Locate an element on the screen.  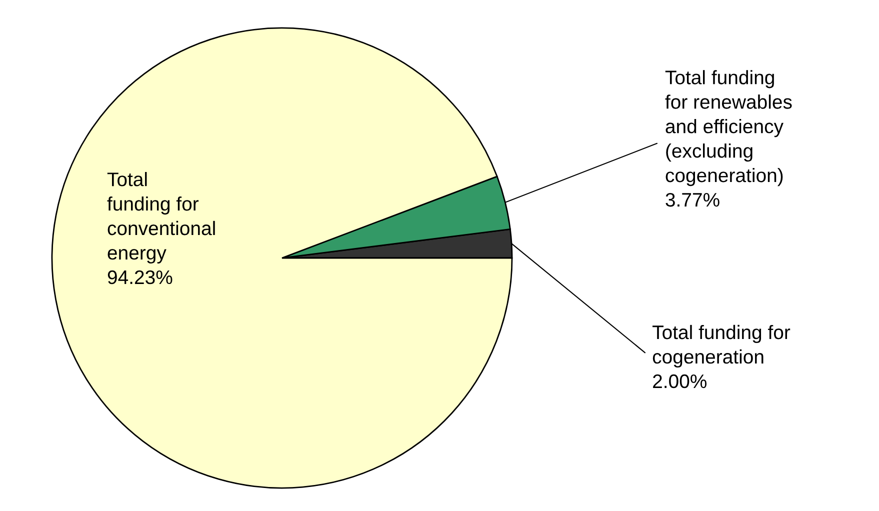
slice-label: Total funding for cogeneration is located at coordinates (721, 346).